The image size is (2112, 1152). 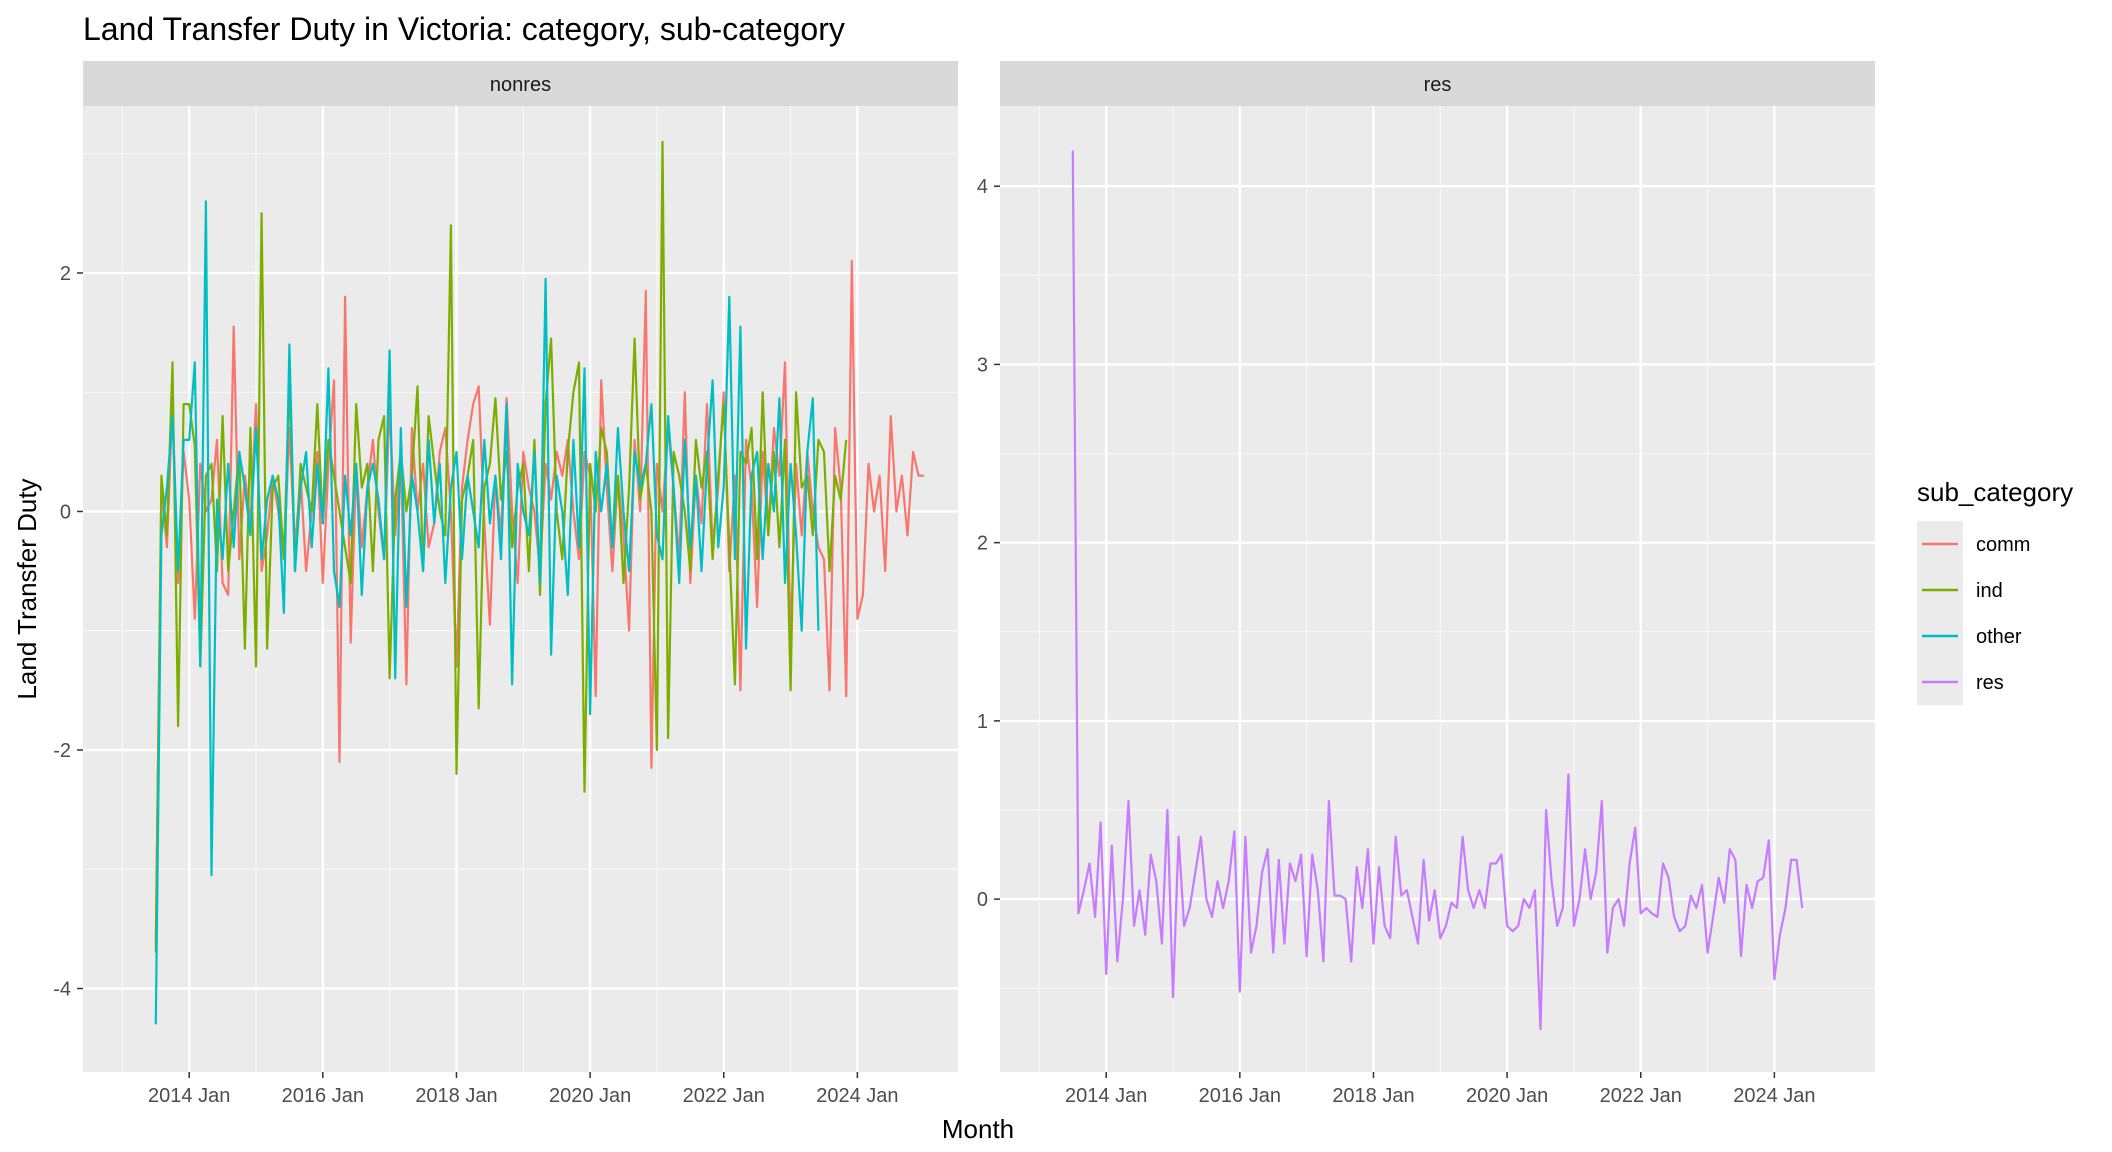 What do you see at coordinates (1999, 637) in the screenshot?
I see `legend-label-other: other` at bounding box center [1999, 637].